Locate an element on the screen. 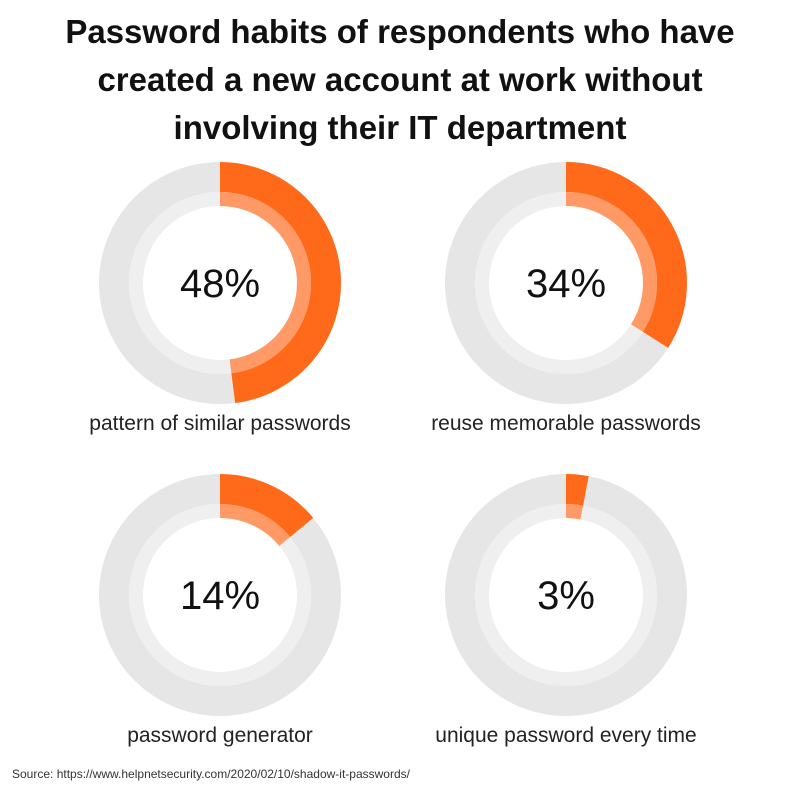  donut-chart-1: 48% pattern of similar passwords is located at coordinates (220, 297).